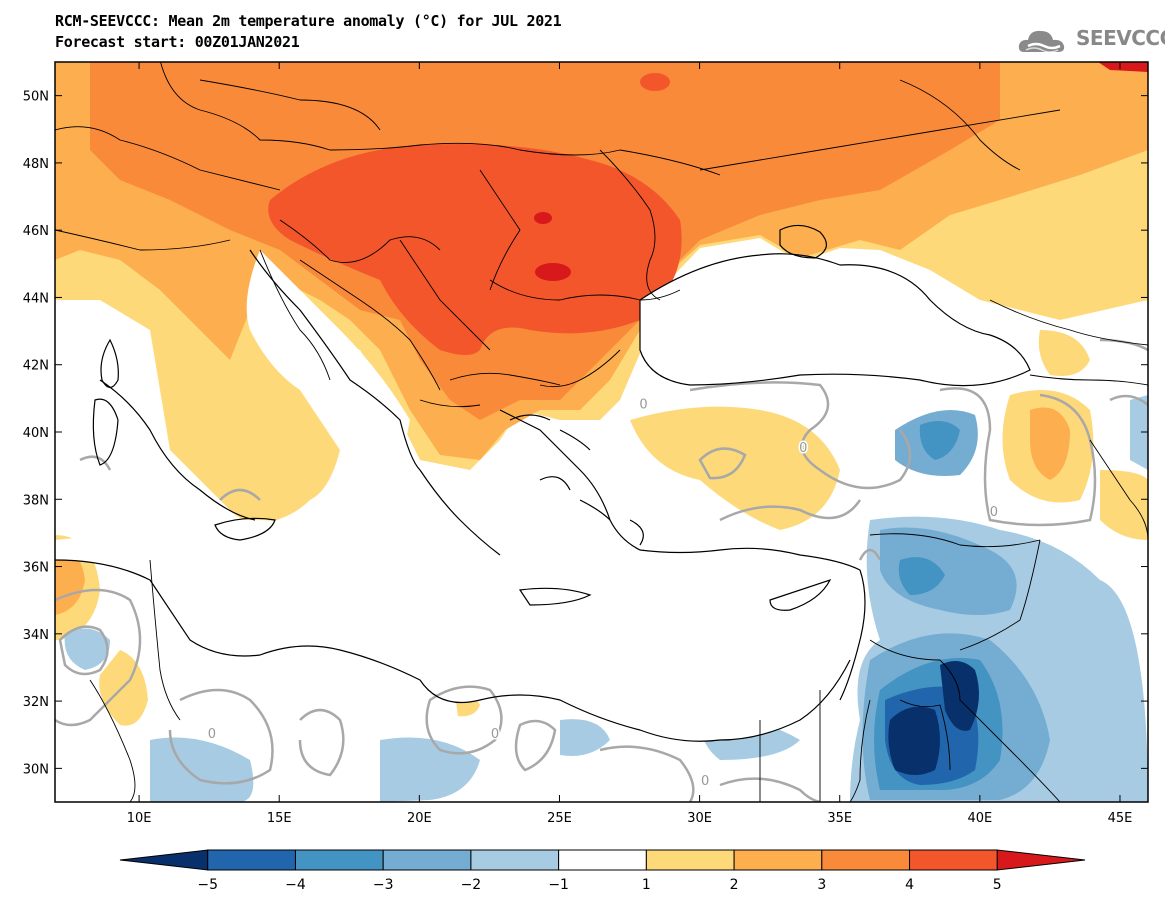  Describe the element at coordinates (979, 818) in the screenshot. I see `lon-tick-label: 40E` at that location.